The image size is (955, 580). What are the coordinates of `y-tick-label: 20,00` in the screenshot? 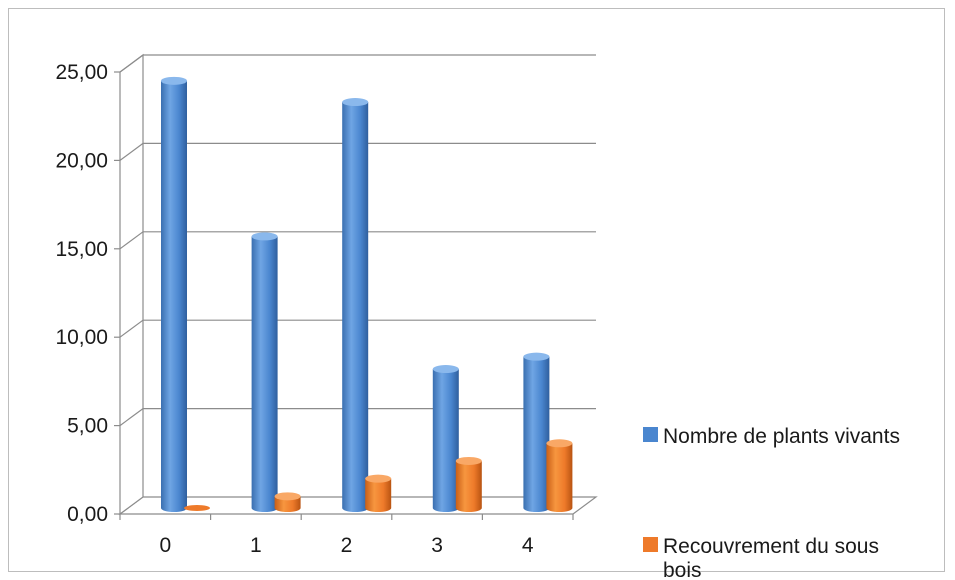 It's located at (81, 160).